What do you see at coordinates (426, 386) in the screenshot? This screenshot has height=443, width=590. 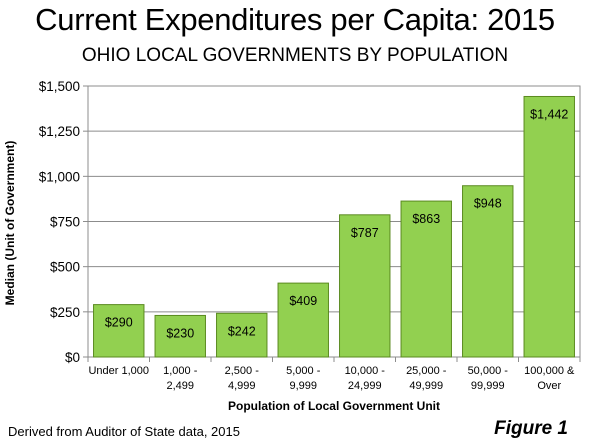 I see `x-tick-label-line: 49,999` at bounding box center [426, 386].